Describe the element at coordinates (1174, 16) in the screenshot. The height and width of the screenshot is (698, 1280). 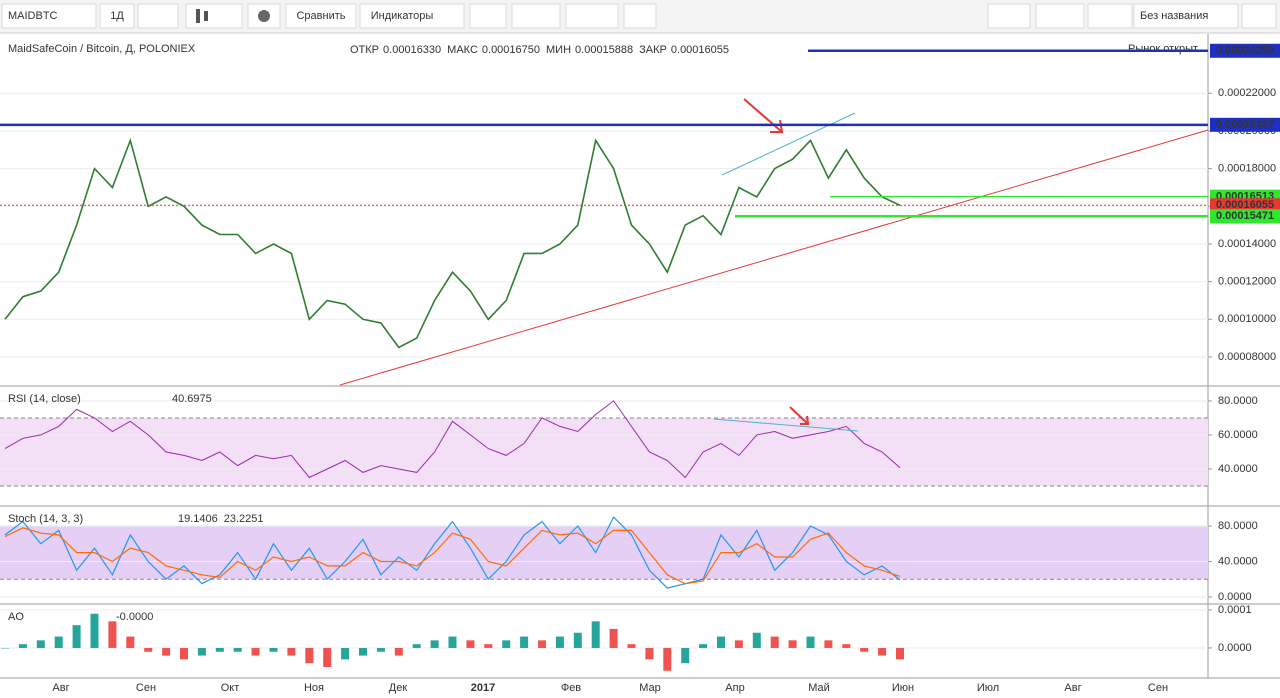
I see `layout-name: Без названия` at that location.